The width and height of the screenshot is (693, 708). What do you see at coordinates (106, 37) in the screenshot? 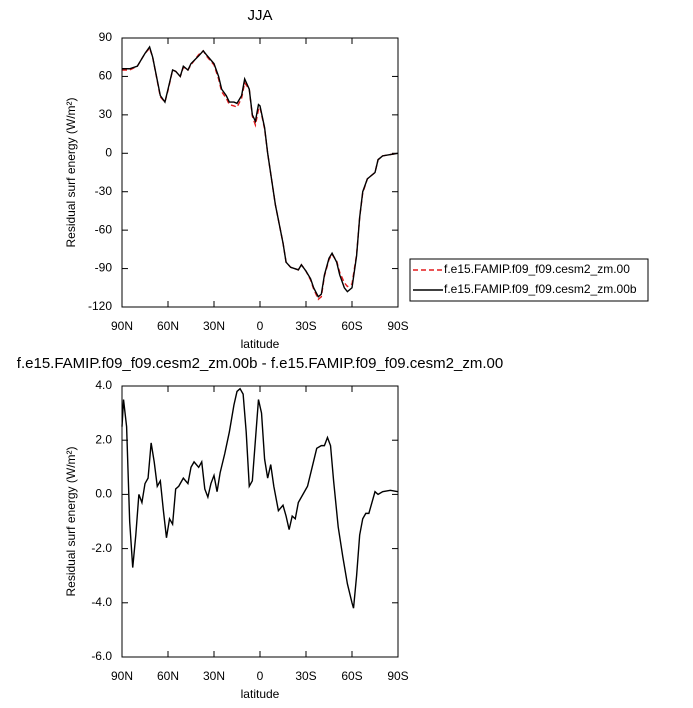
I see `y-tick-label: 90` at bounding box center [106, 37].